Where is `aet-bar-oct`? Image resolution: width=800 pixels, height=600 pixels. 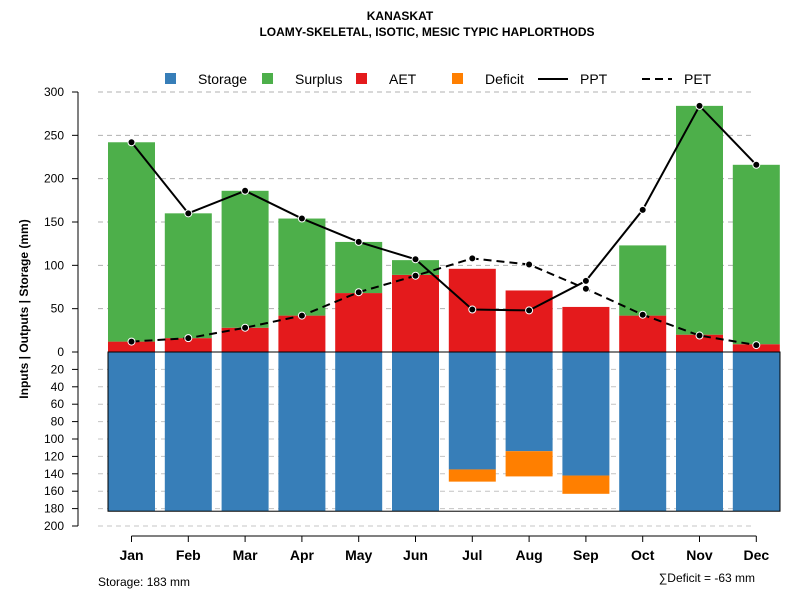
aet-bar-oct is located at coordinates (643, 333).